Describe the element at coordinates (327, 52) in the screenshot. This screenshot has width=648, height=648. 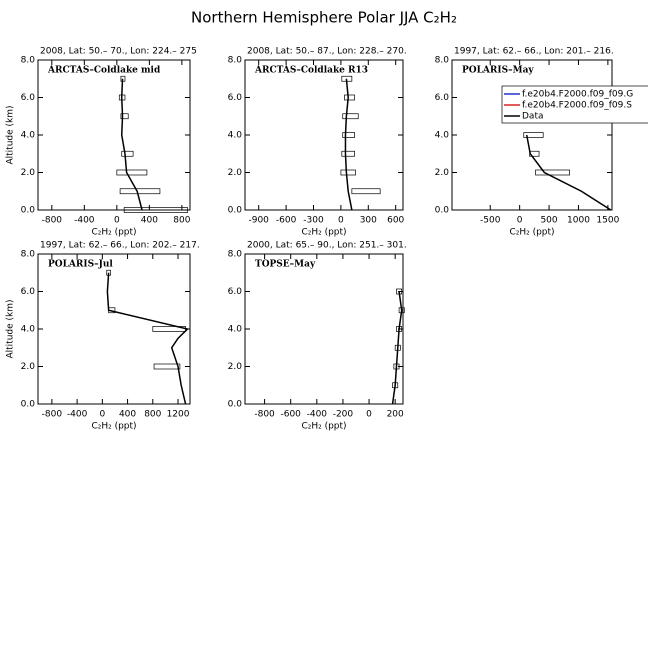
I see `panel-header: 2008, Lat: 50.– 87., Lon: 228.– 270.` at that location.